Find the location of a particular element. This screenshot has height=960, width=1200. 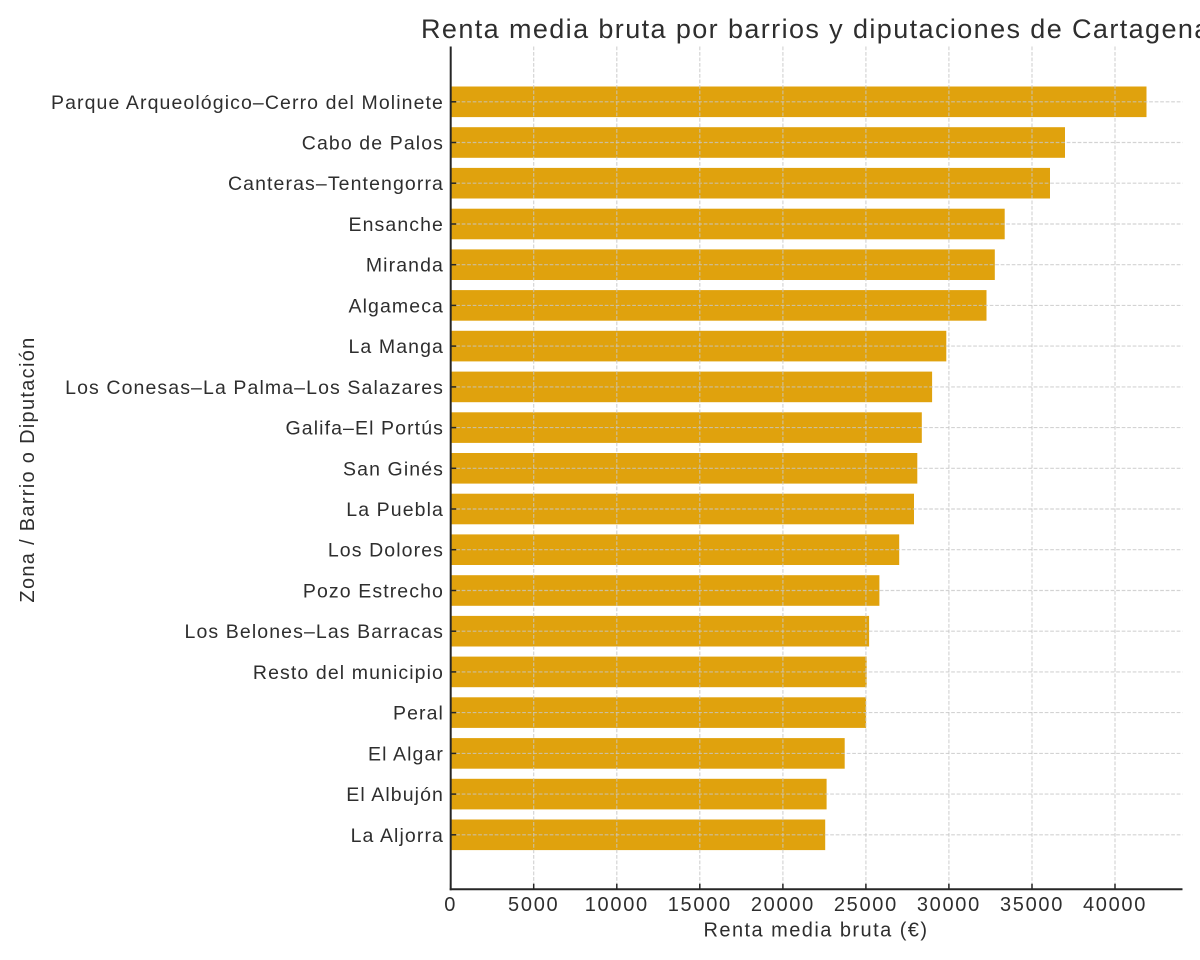

svg-text: 25000 is located at coordinates (866, 905).